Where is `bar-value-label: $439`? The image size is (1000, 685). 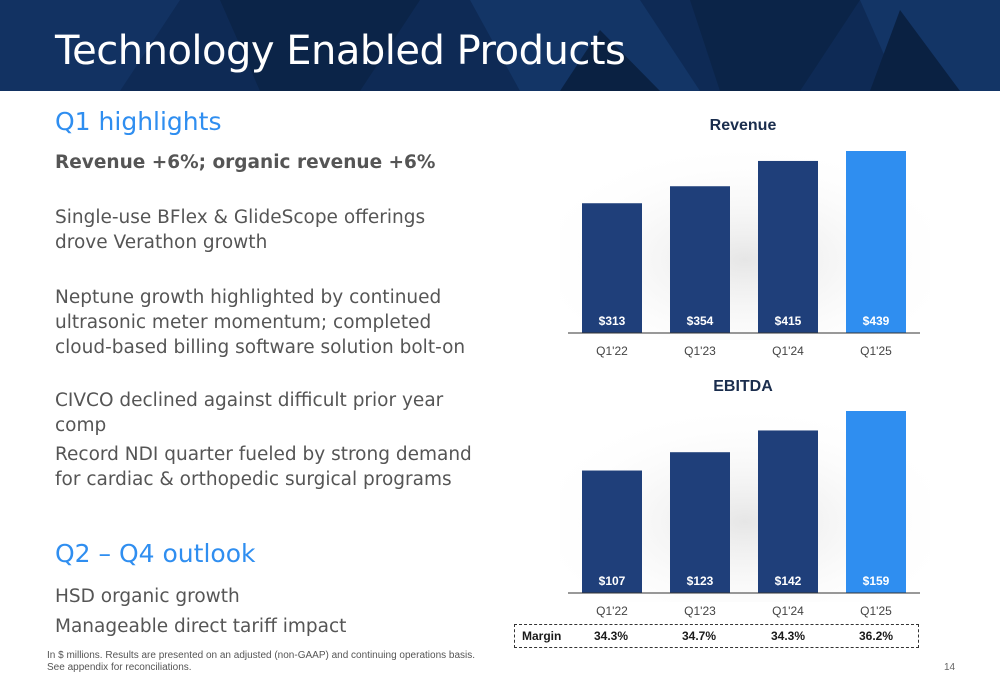 bar-value-label: $439 is located at coordinates (876, 321).